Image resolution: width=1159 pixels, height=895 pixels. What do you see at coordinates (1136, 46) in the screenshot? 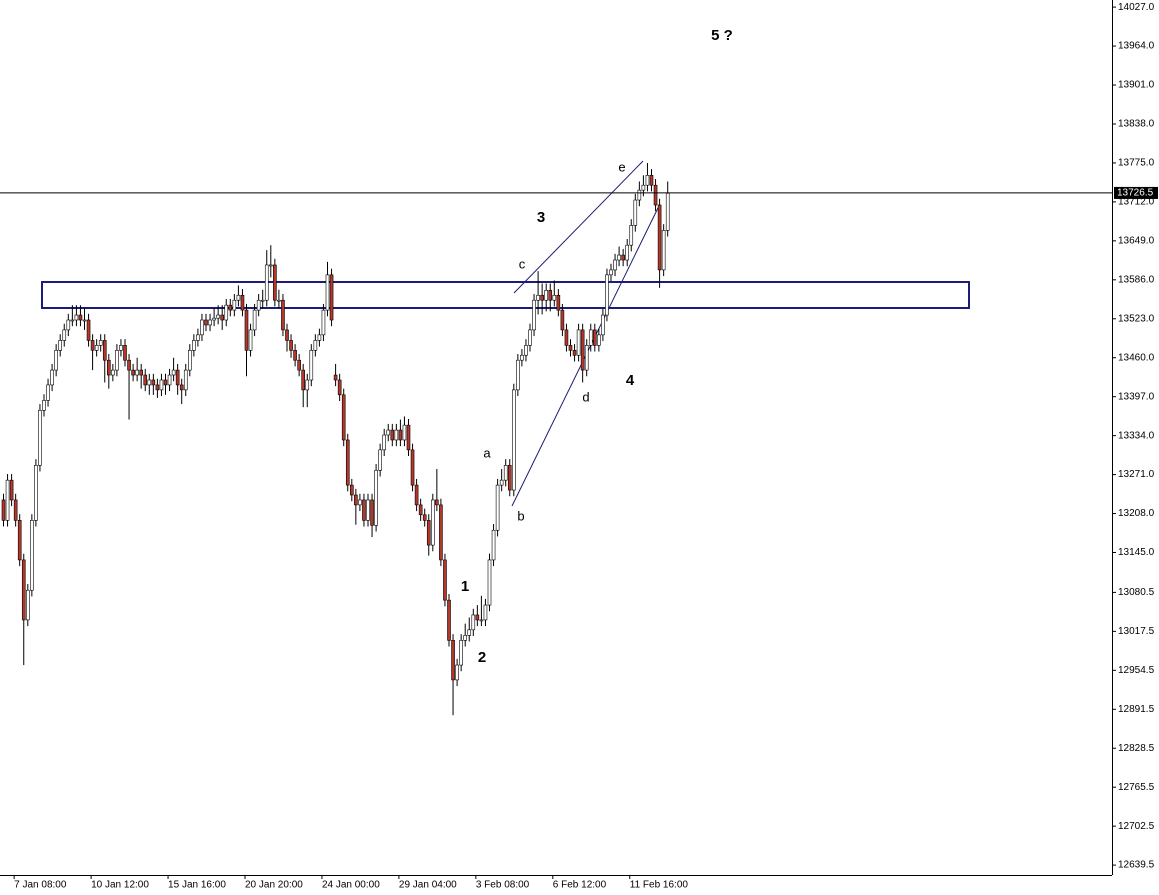
I see `y-tick-label: 13964.0` at bounding box center [1136, 46].